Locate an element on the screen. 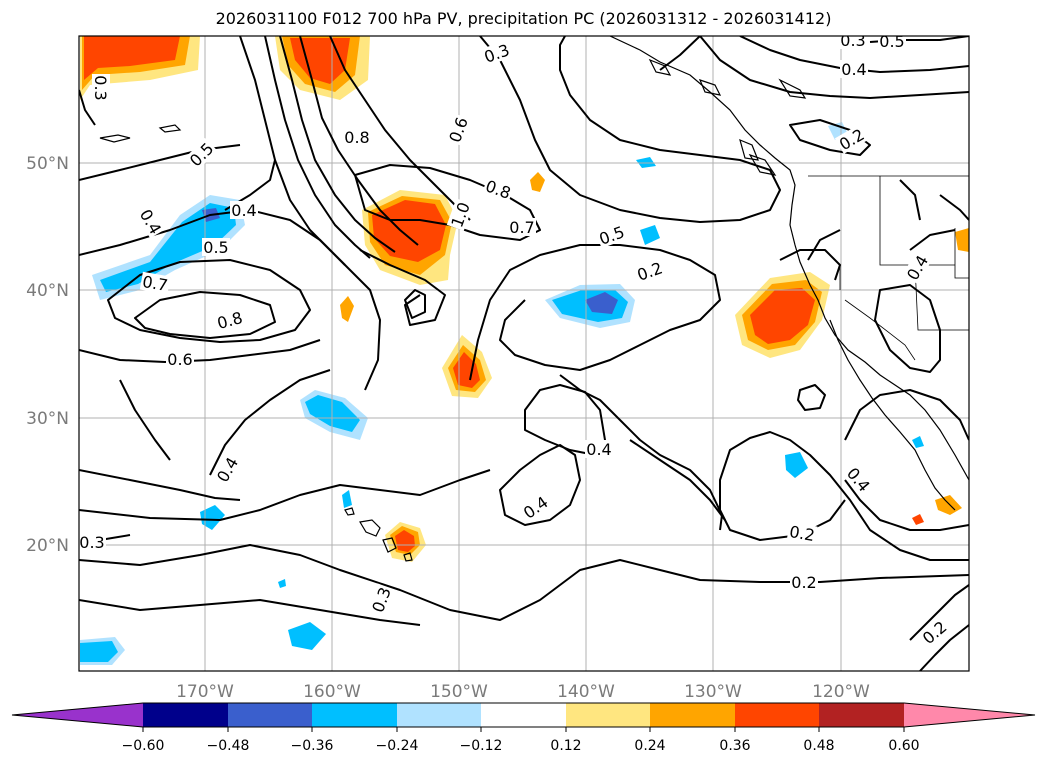  colorbar-tick-label: −0.48 is located at coordinates (228, 746).